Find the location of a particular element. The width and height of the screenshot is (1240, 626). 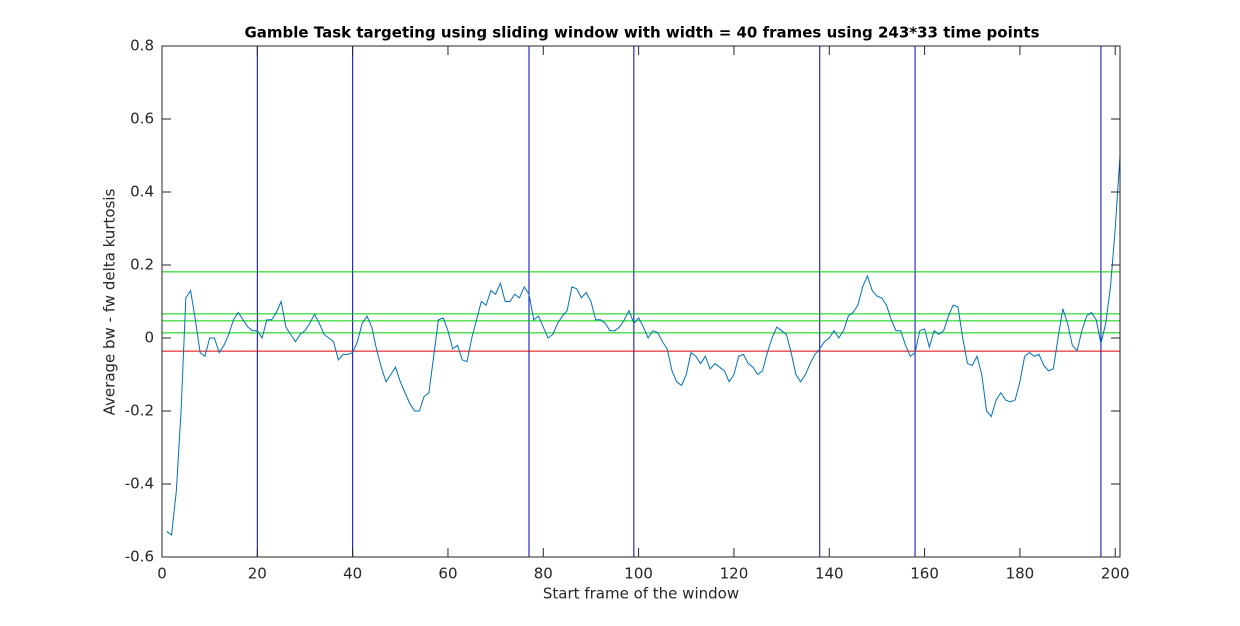

y-tick-label: 0.2 is located at coordinates (142, 265).